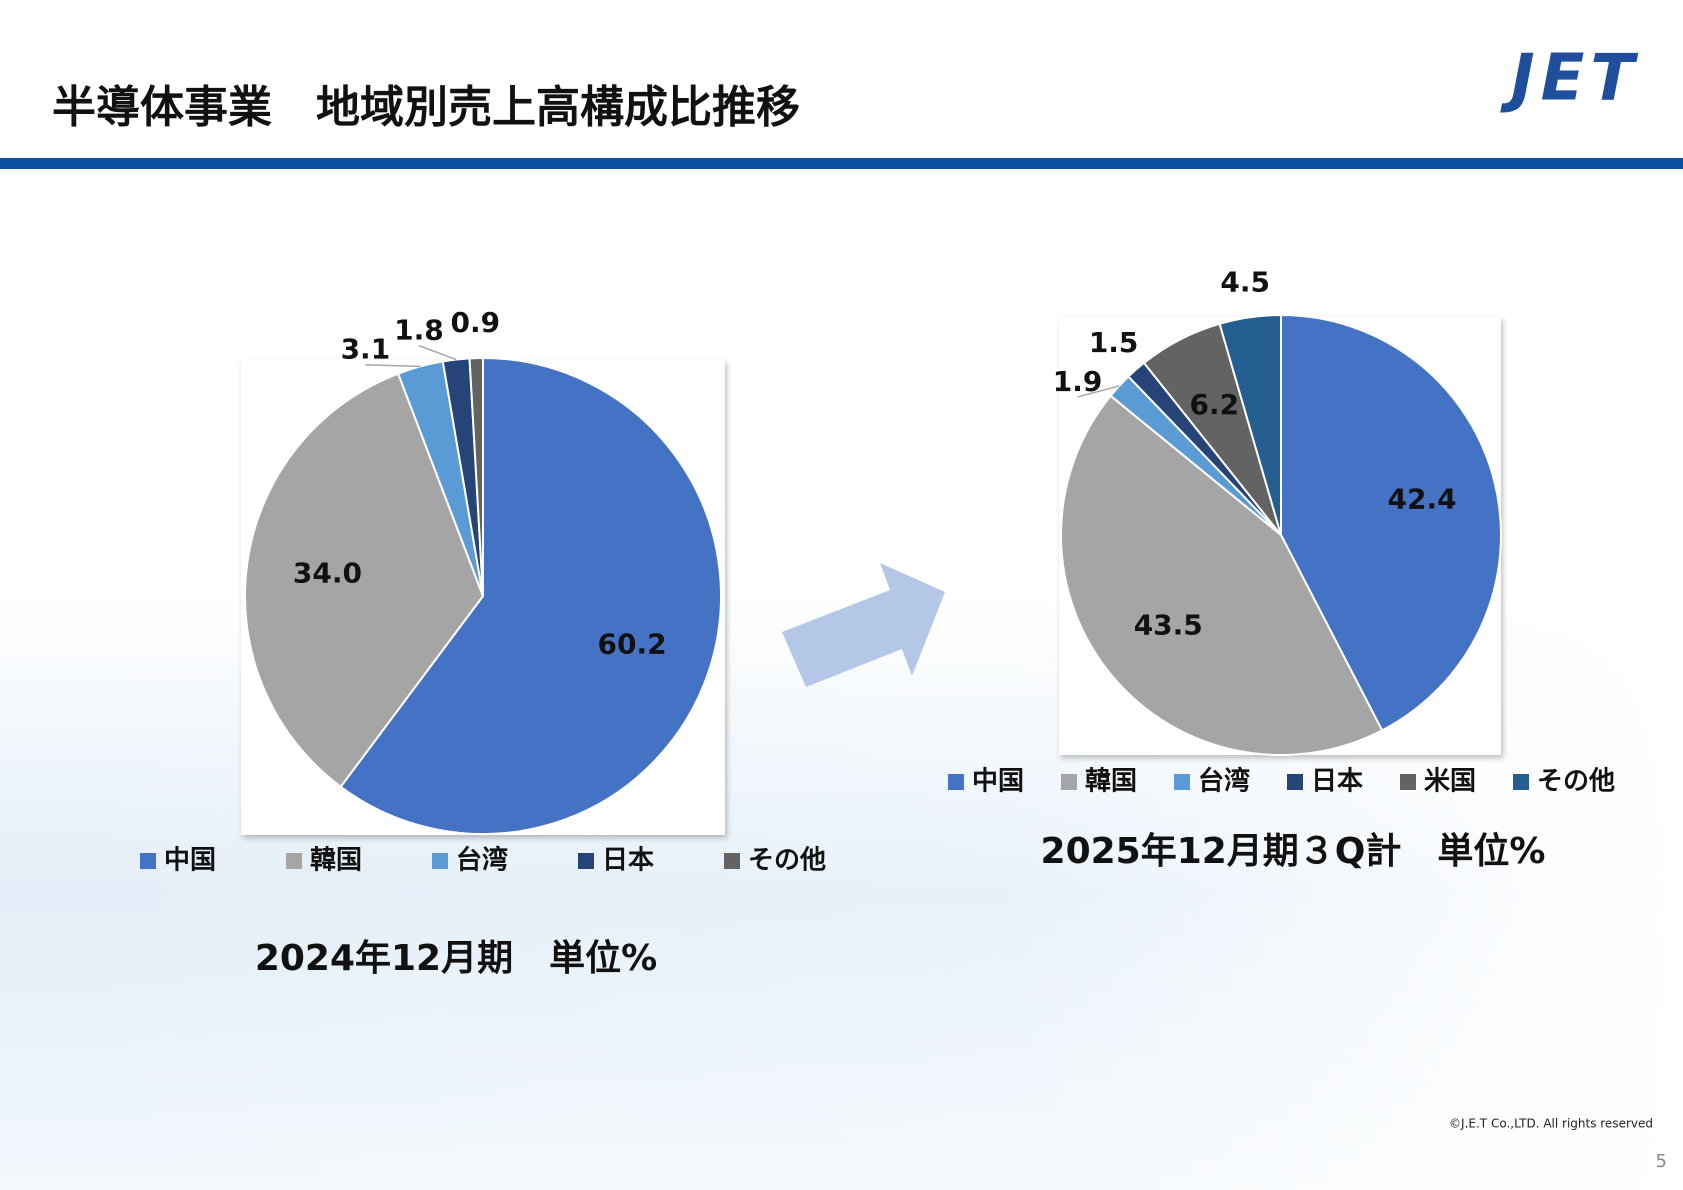 The width and height of the screenshot is (1683, 1190). Describe the element at coordinates (1214, 404) in the screenshot. I see `data-label: 6.2` at that location.